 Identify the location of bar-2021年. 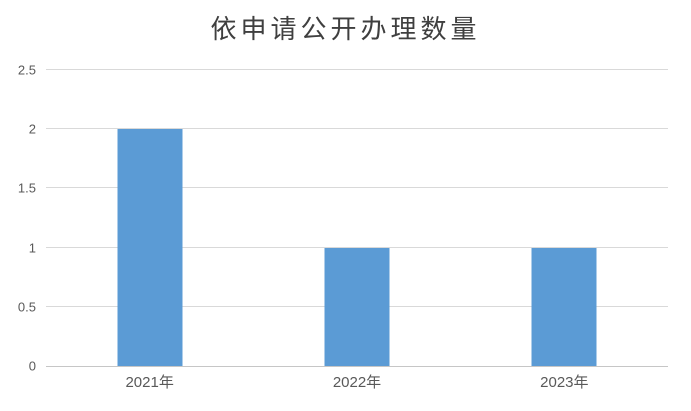
(150, 247).